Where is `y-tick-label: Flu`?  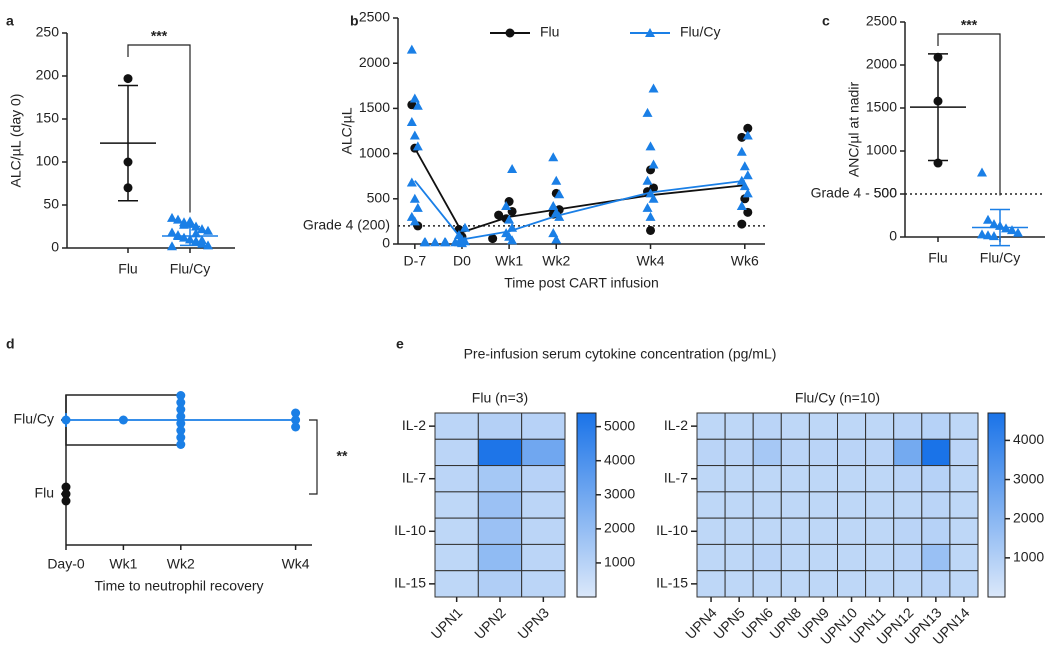
y-tick-label: Flu is located at coordinates (44, 493).